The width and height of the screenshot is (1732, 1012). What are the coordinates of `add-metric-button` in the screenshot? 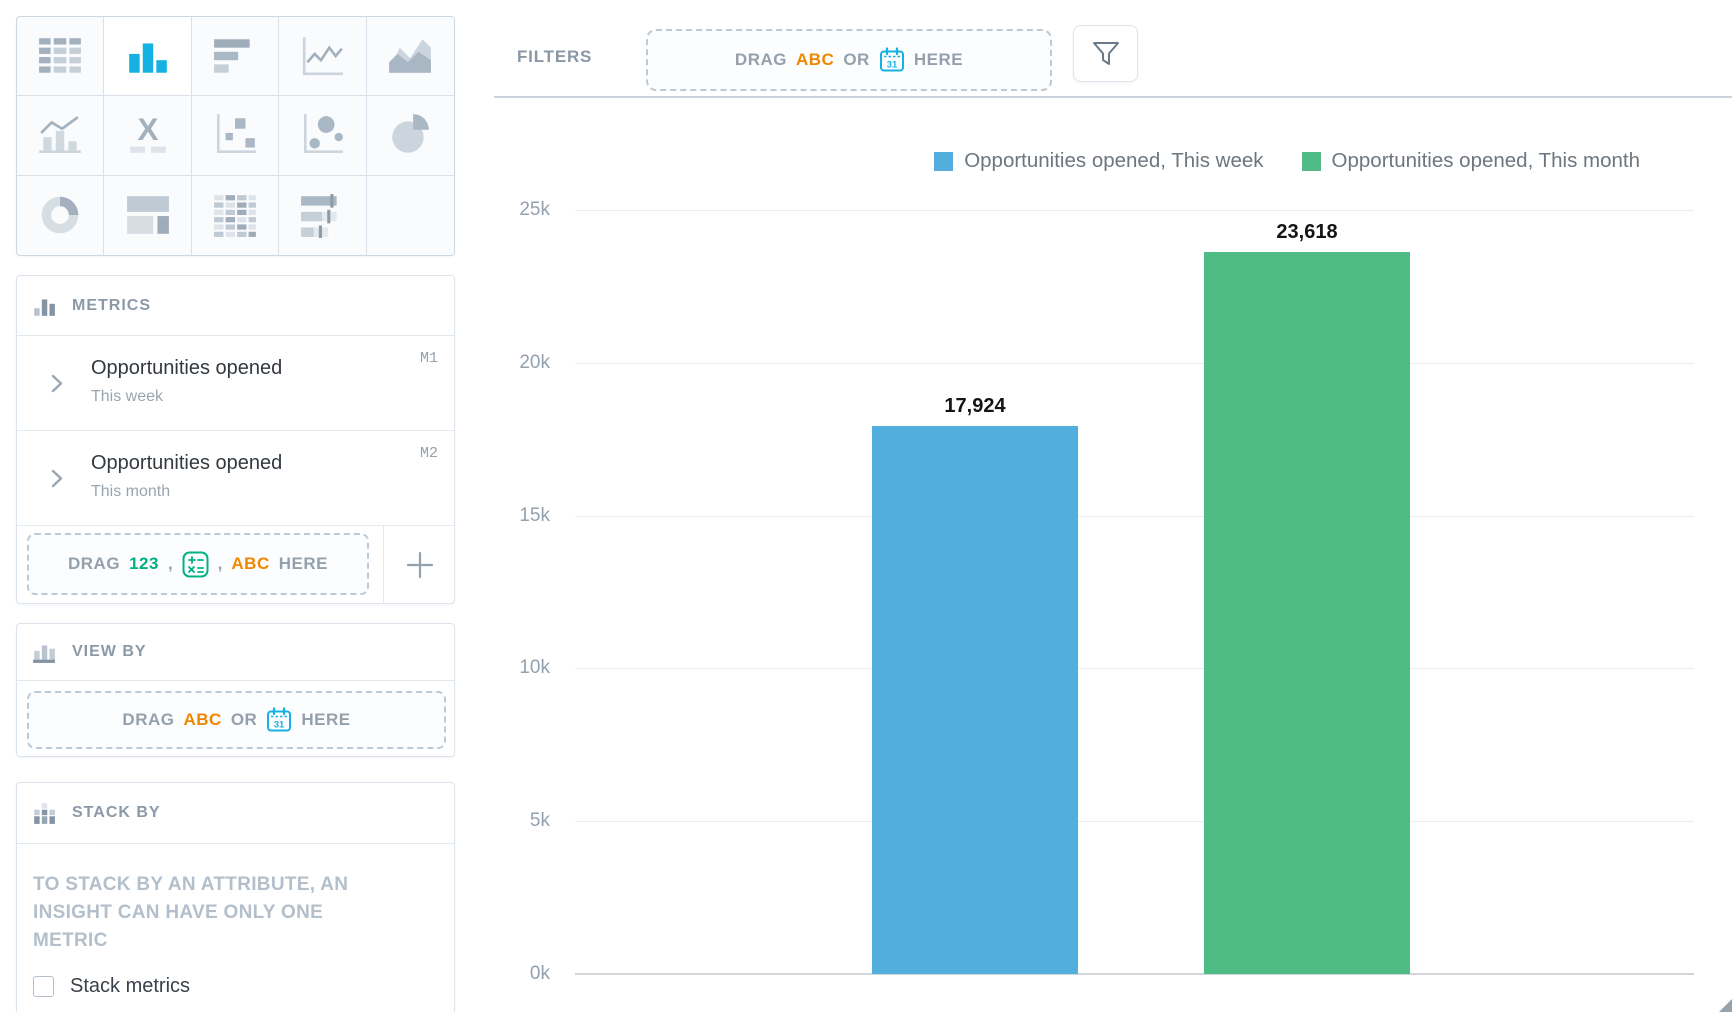 It's located at (420, 564).